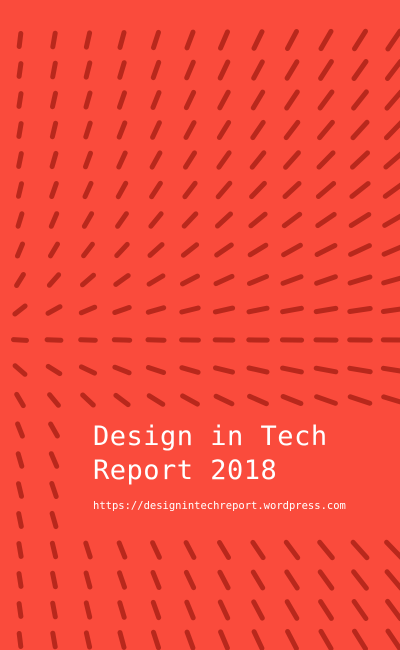  I want to click on report-url: https://designintechreport.wordpress.com, so click(219, 506).